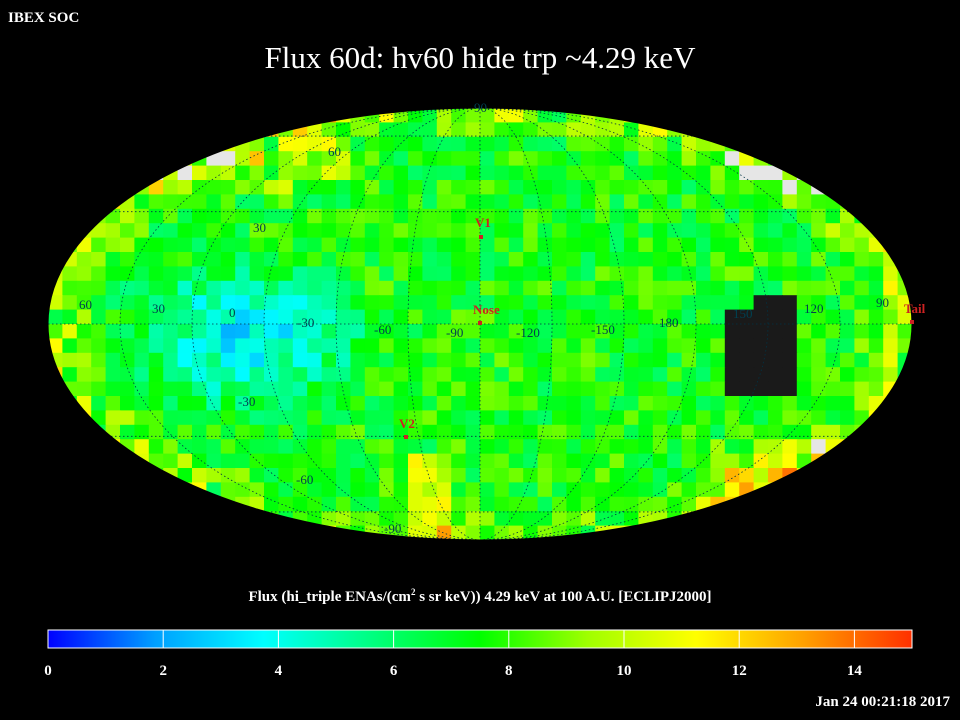 This screenshot has height=720, width=960. Describe the element at coordinates (624, 671) in the screenshot. I see `colorbar-tick-label: 10` at that location.